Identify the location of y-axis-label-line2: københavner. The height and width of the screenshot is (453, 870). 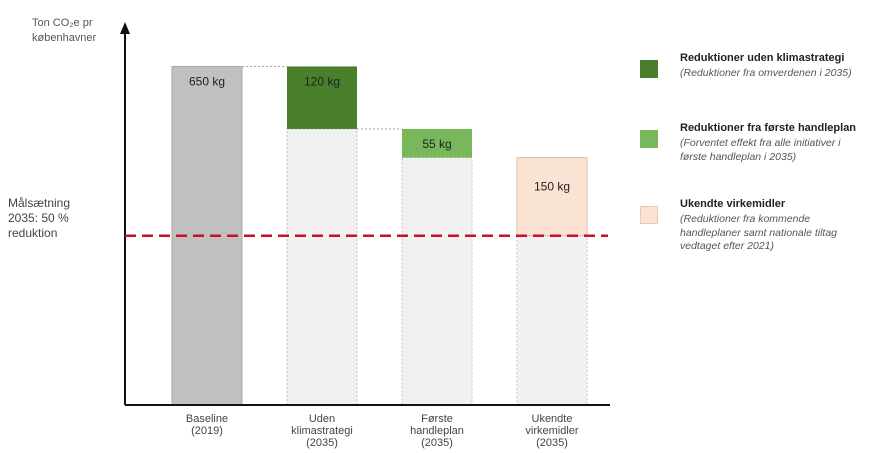
(64, 38).